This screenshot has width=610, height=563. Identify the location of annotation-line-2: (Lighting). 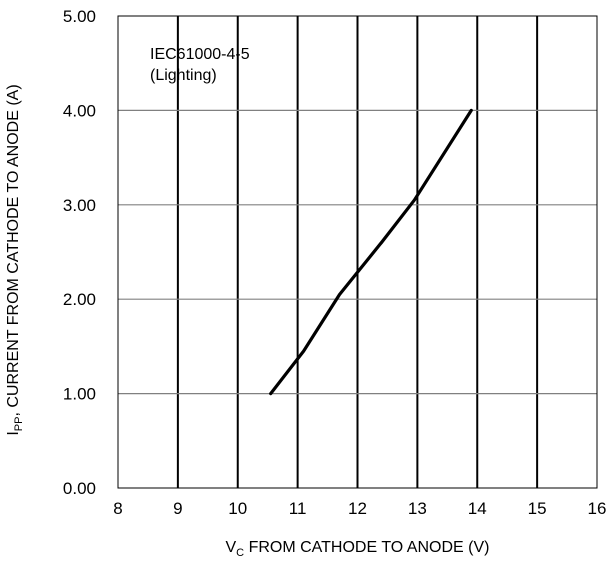
(183, 75).